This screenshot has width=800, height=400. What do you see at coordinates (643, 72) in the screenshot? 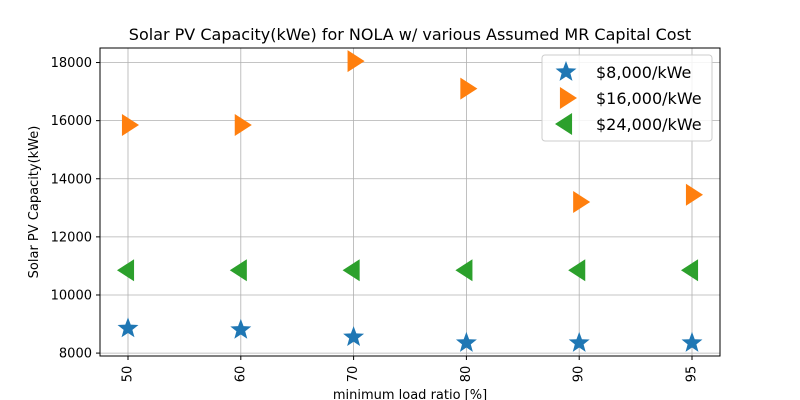
I see `legend-label: $8,000/kWe` at bounding box center [643, 72].